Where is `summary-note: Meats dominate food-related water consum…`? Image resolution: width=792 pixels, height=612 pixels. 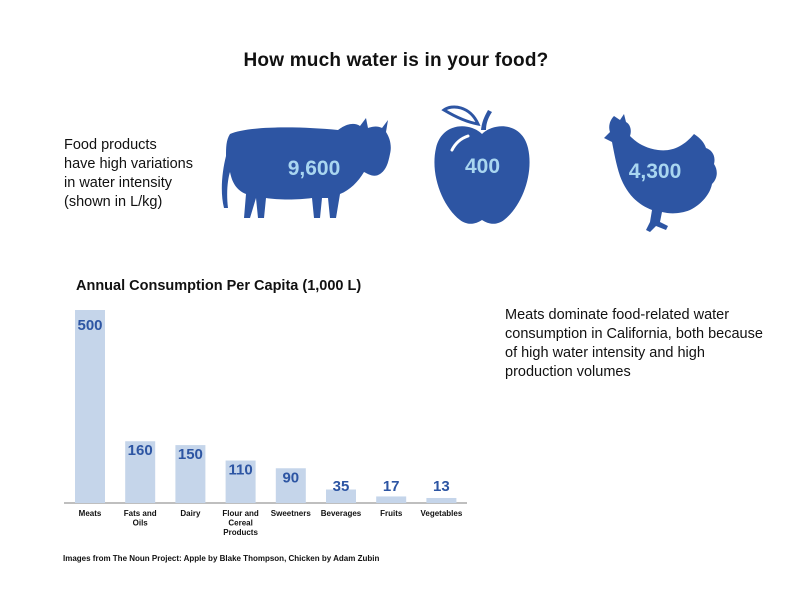 summary-note: Meats dominate food-related water consum… is located at coordinates (634, 343).